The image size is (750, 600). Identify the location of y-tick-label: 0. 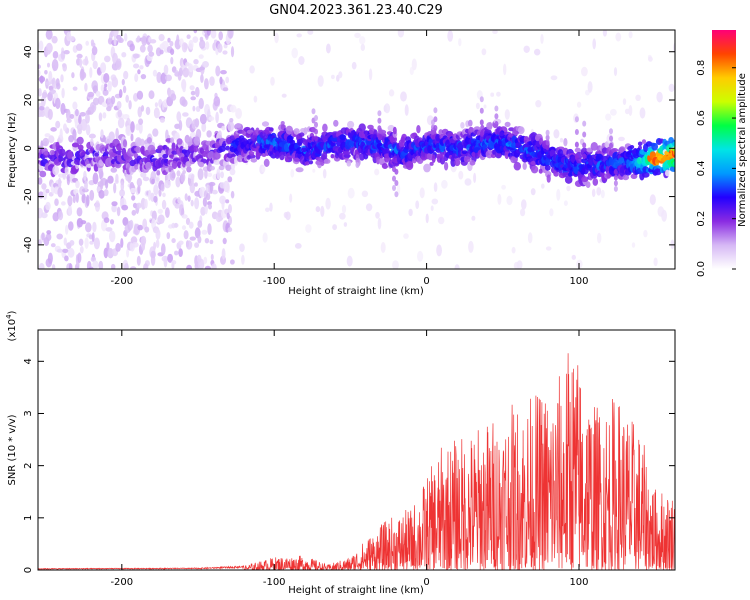
(28, 570).